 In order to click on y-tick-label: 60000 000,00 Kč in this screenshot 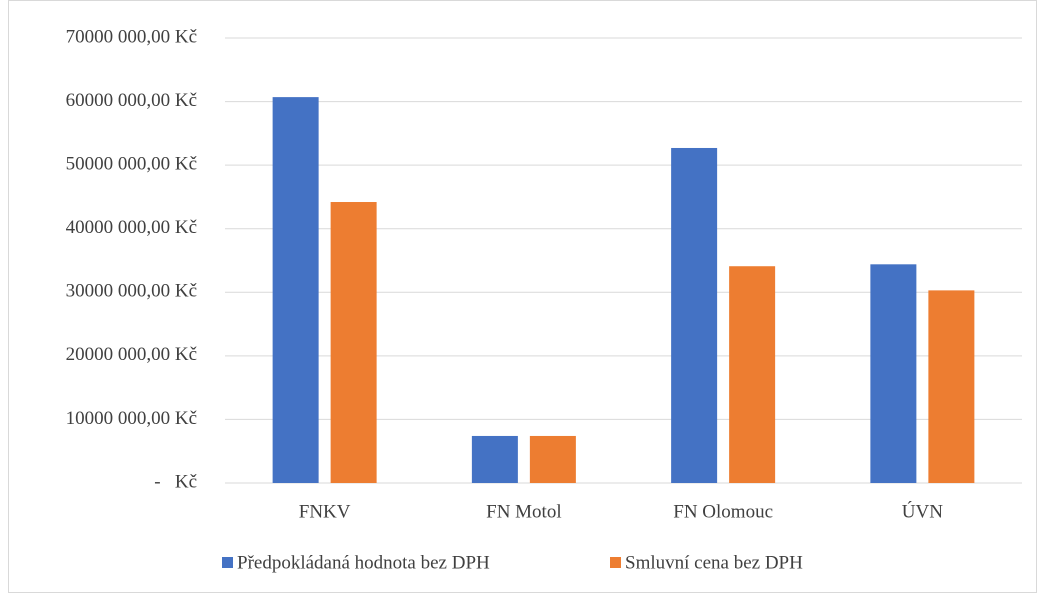, I will do `click(131, 100)`.